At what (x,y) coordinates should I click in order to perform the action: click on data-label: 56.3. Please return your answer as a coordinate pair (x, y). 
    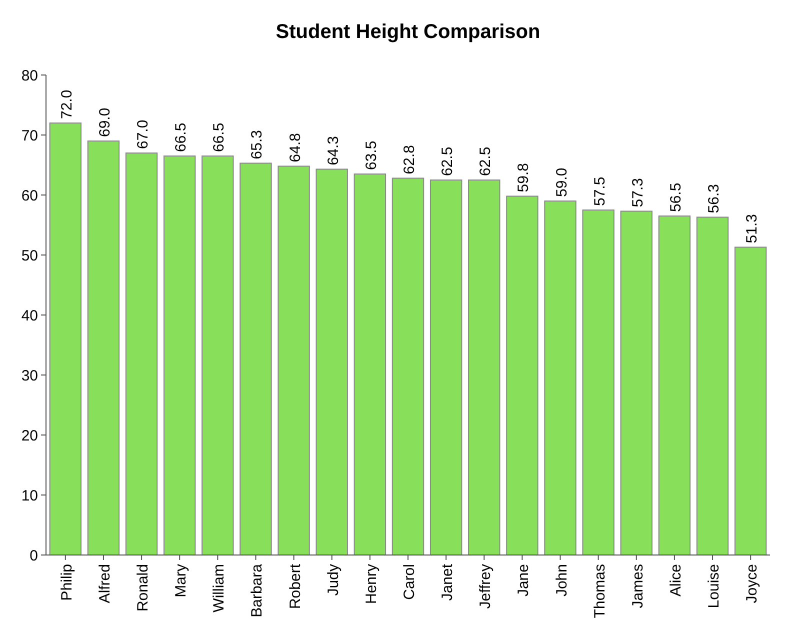
    Looking at the image, I should click on (714, 199).